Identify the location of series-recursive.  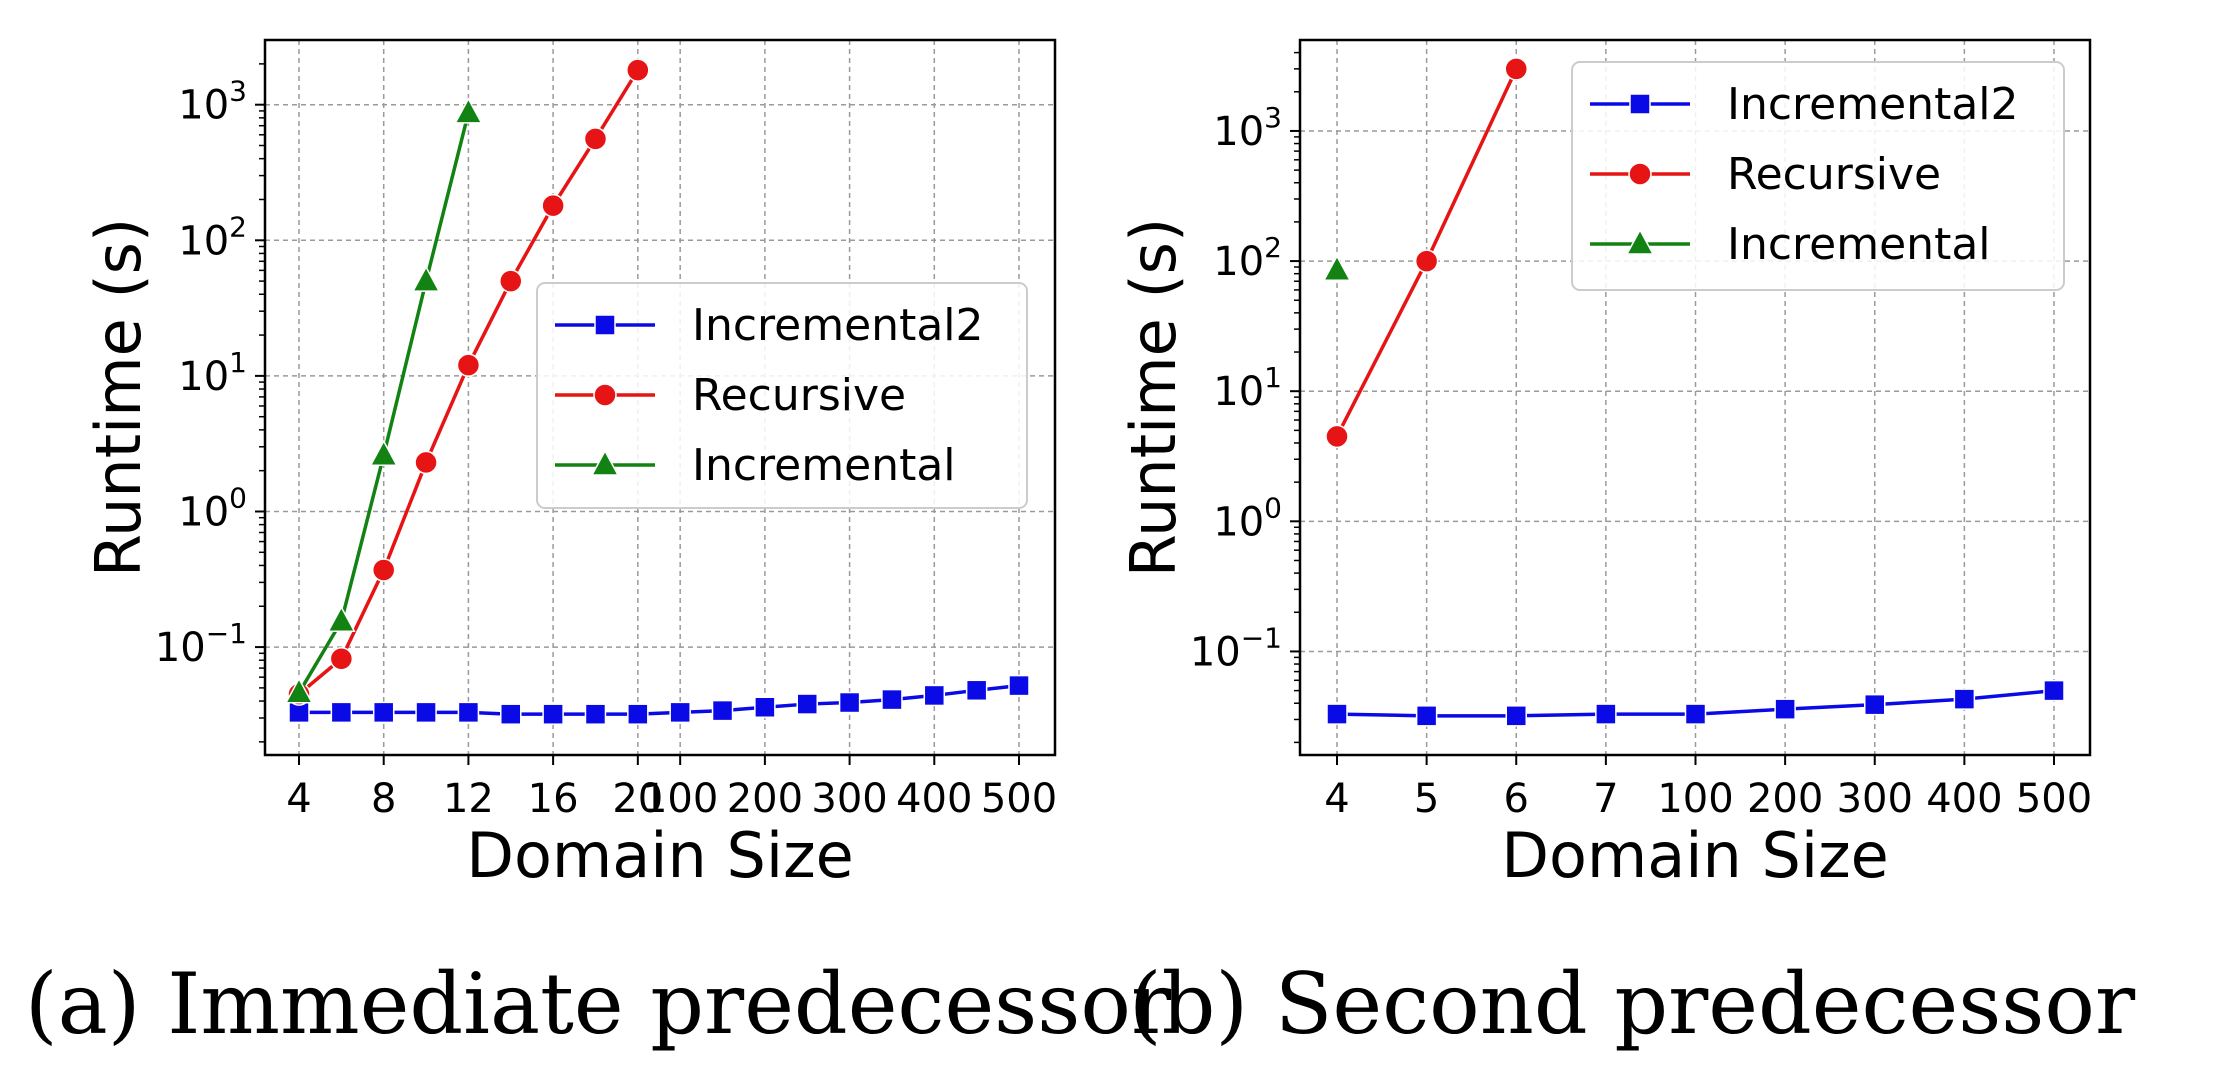
(1426, 253).